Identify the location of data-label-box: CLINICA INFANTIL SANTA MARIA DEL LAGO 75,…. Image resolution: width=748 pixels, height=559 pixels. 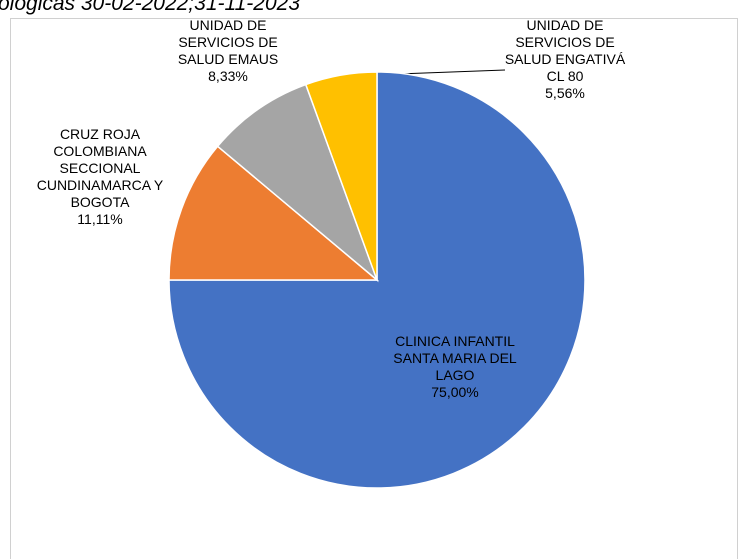
(455, 367).